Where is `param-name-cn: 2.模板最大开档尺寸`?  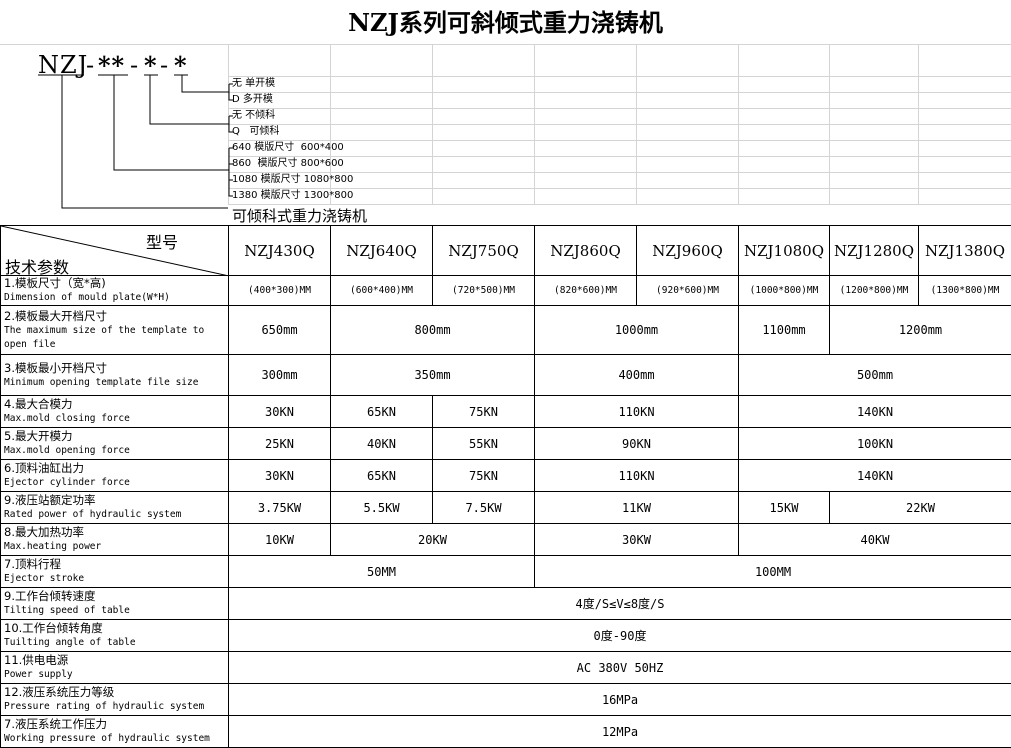 param-name-cn: 2.模板最大开档尺寸 is located at coordinates (116, 316).